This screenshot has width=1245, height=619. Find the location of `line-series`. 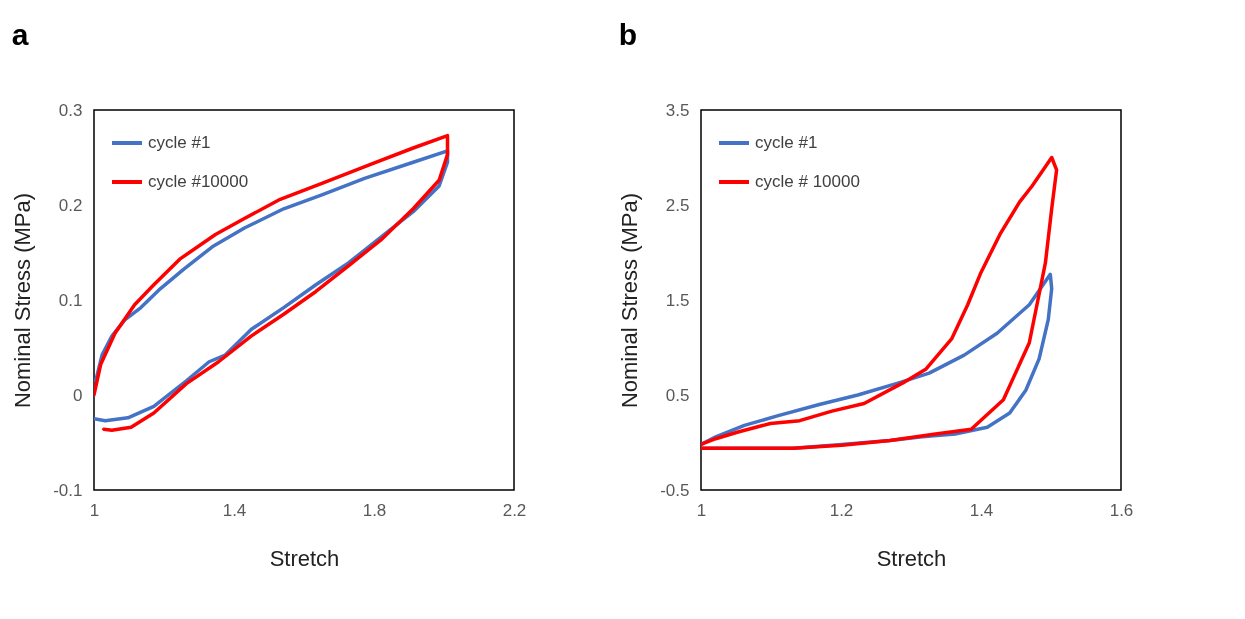

line-series is located at coordinates (880, 302).